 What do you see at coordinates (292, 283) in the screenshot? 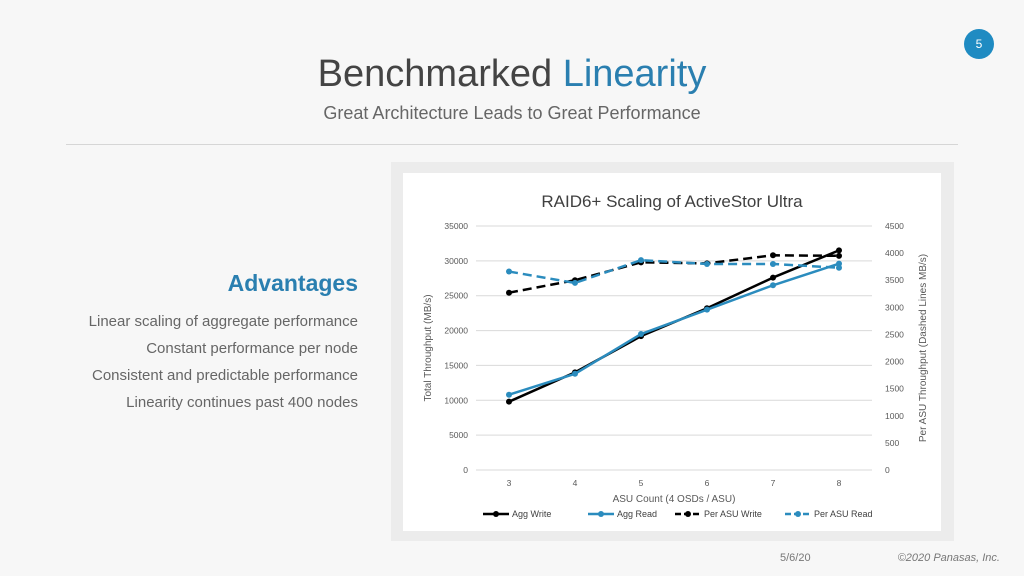
I see `advantages-heading: Advantages` at bounding box center [292, 283].